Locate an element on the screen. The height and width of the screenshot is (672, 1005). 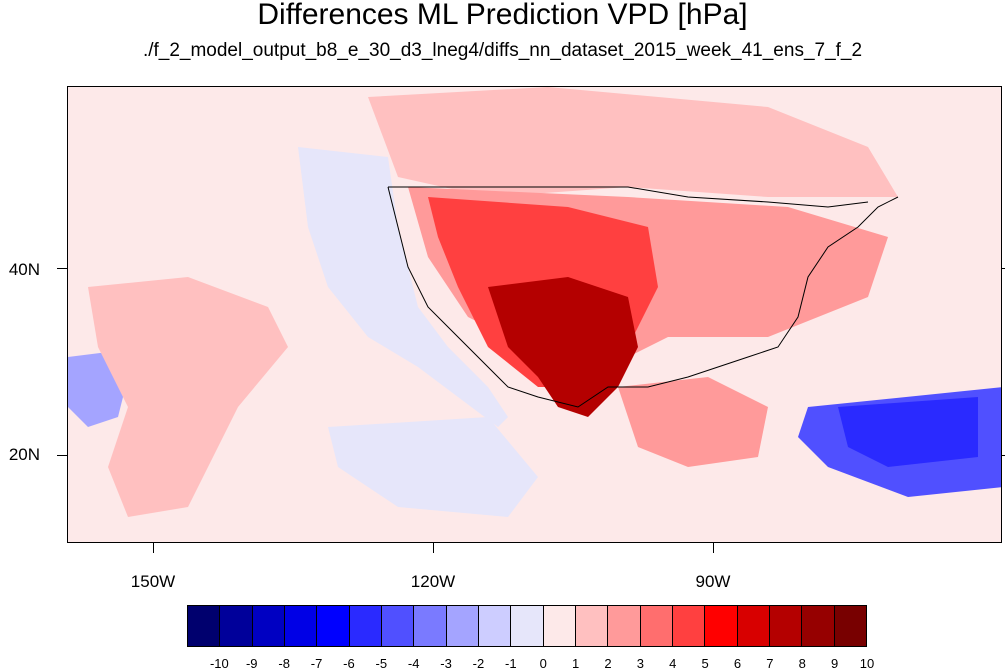
anomaly-region-eastern-pacific-band is located at coordinates (188, 397).